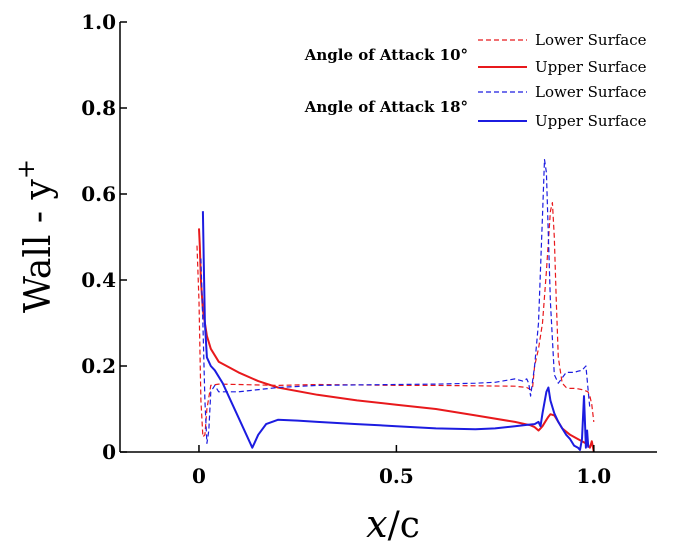 The image size is (676, 551). What do you see at coordinates (26, 169) in the screenshot?
I see `y-axis-title-sup: +` at bounding box center [26, 169].